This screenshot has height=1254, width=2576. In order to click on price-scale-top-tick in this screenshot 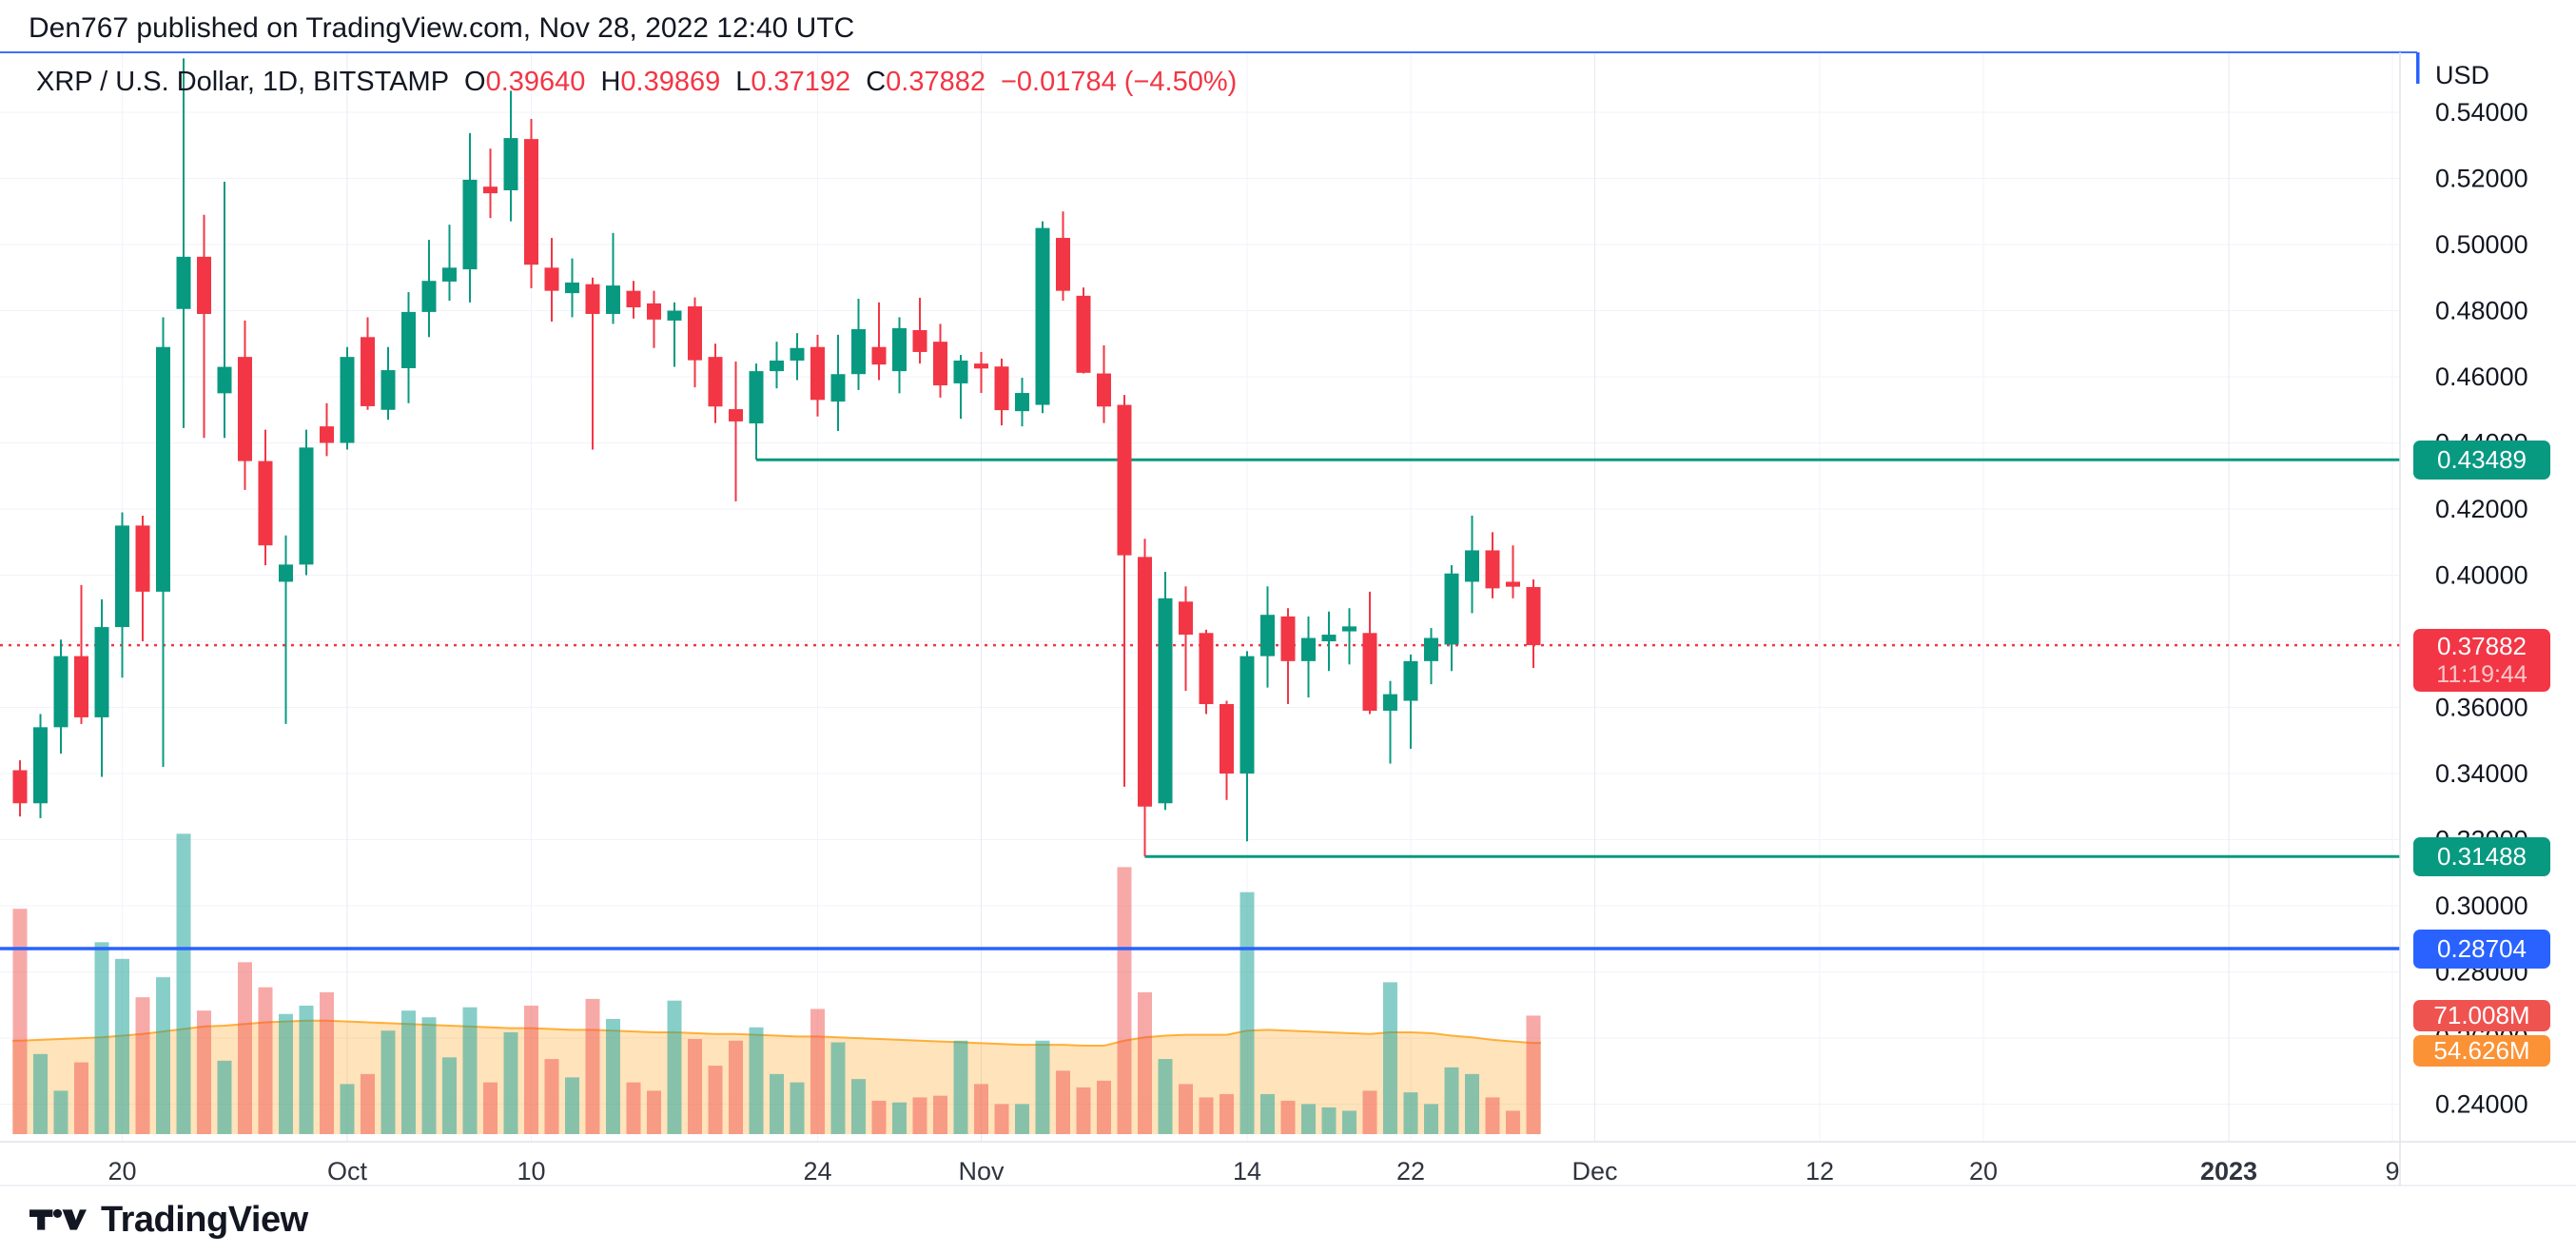, I will do `click(2418, 68)`.